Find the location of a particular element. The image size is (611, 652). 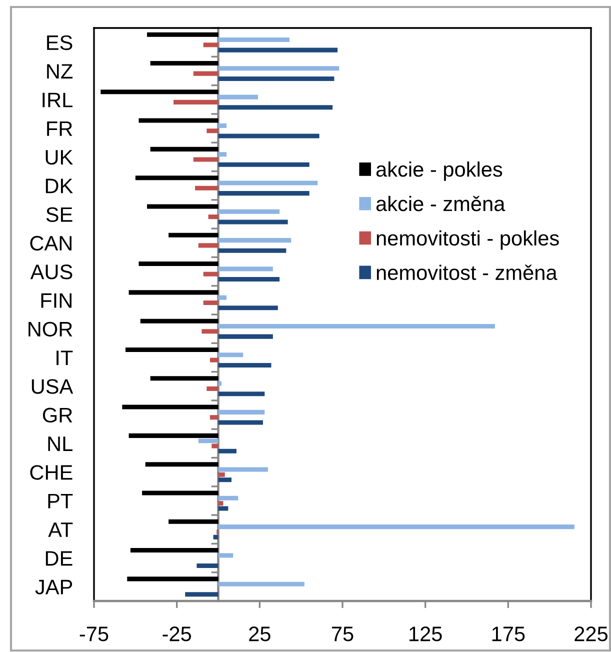

legend-label: nemovitost - změna is located at coordinates (467, 272).